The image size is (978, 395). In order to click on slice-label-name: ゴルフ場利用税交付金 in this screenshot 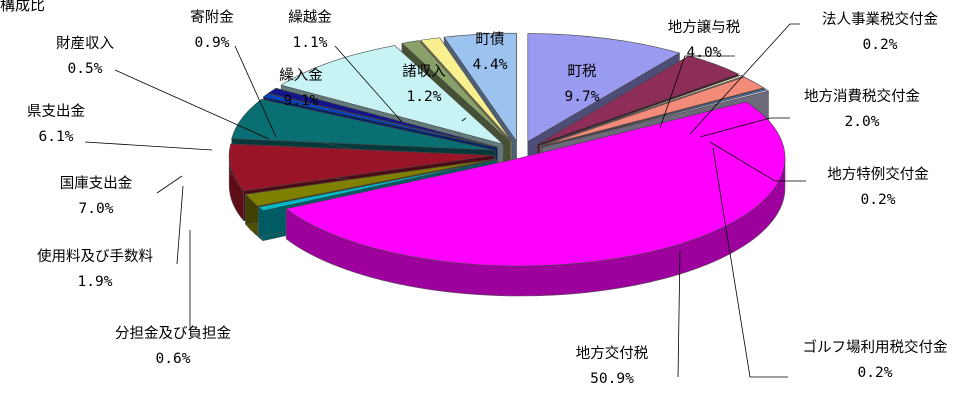, I will do `click(875, 347)`.